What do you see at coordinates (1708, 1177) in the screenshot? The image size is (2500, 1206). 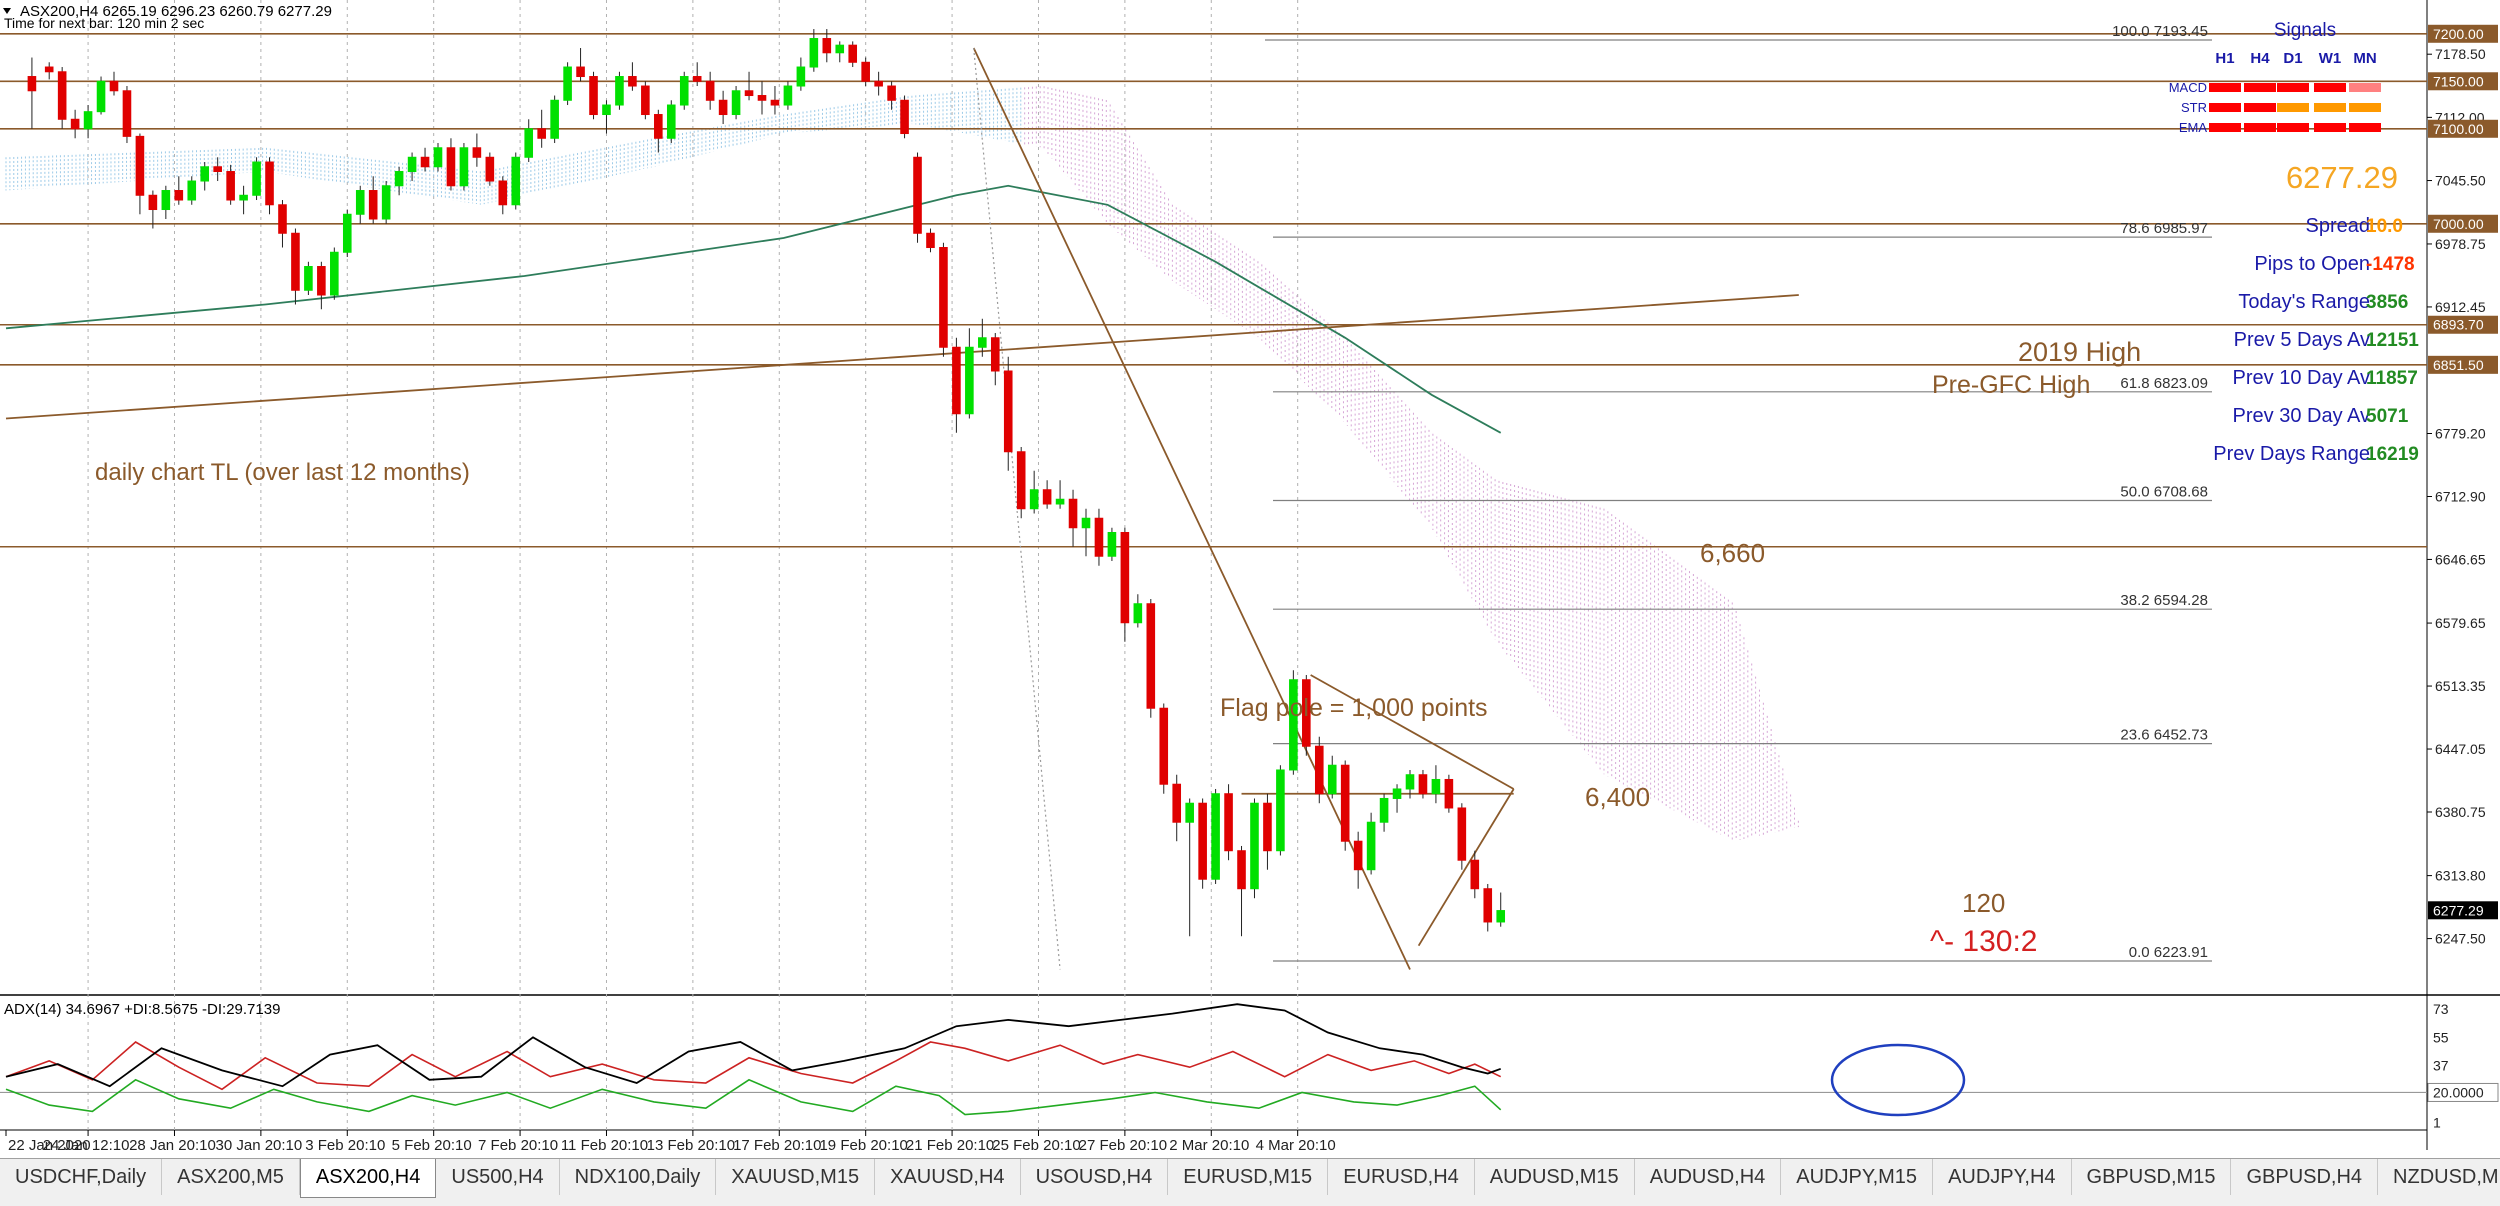 I see `tab-audusd-h4: AUDUSD,H4` at bounding box center [1708, 1177].